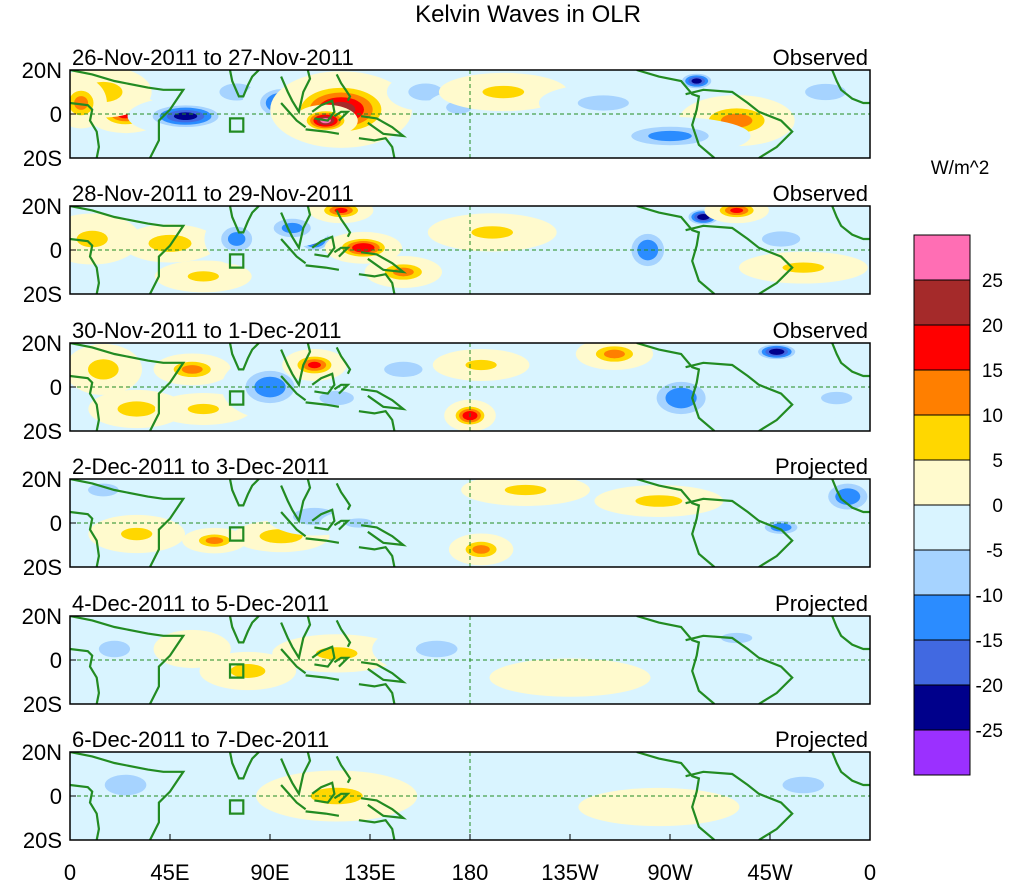 The width and height of the screenshot is (1021, 887). I want to click on panel-status-label: Projected, so click(821, 739).